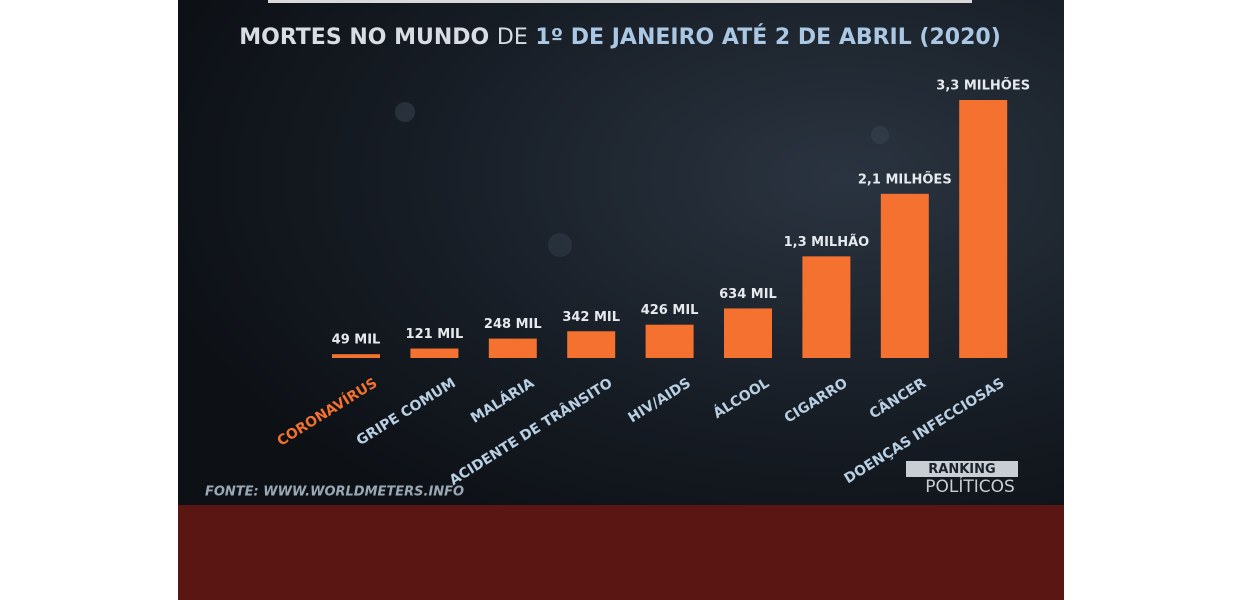 The image size is (1240, 600). I want to click on source: FONTE: WWW.WORLDMETERS.INFO, so click(334, 492).